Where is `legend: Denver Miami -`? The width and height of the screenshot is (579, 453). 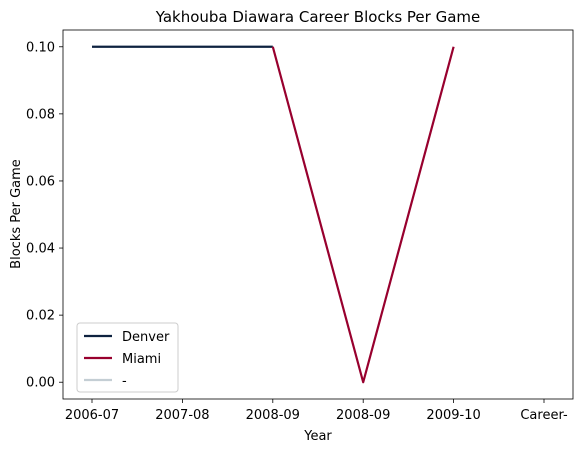
legend: Denver Miami - is located at coordinates (127, 357).